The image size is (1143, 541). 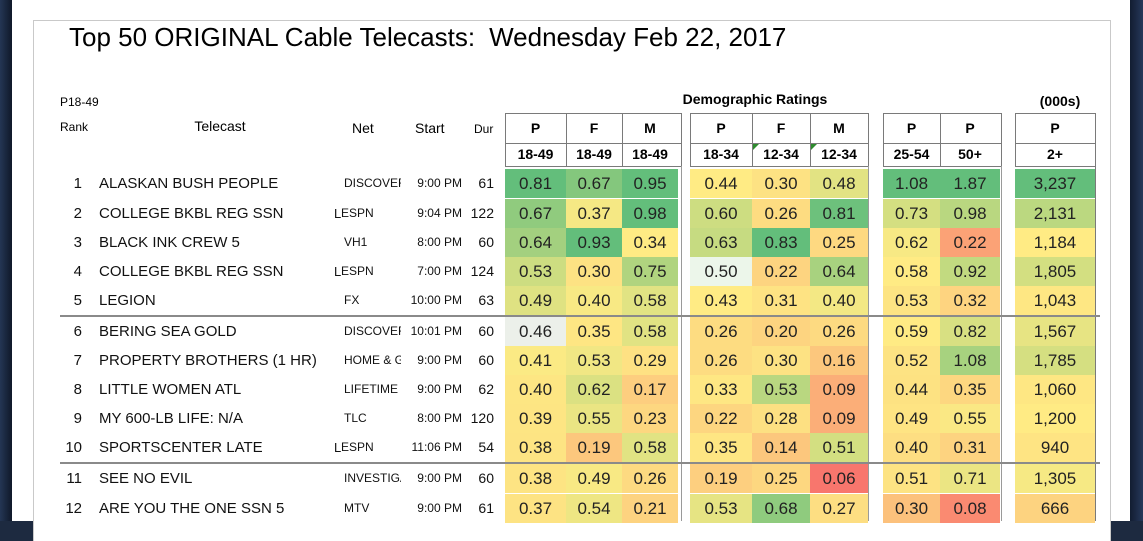 What do you see at coordinates (594, 418) in the screenshot?
I see `rating-cell-f1849: 0.55` at bounding box center [594, 418].